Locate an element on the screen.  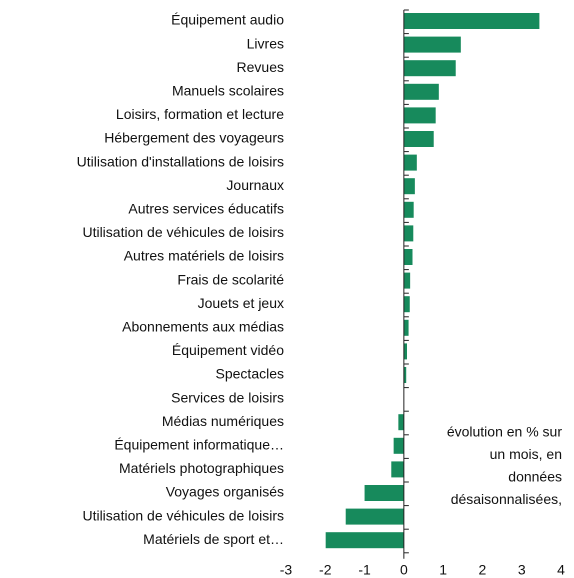
annotation: un mois, en is located at coordinates (526, 454).